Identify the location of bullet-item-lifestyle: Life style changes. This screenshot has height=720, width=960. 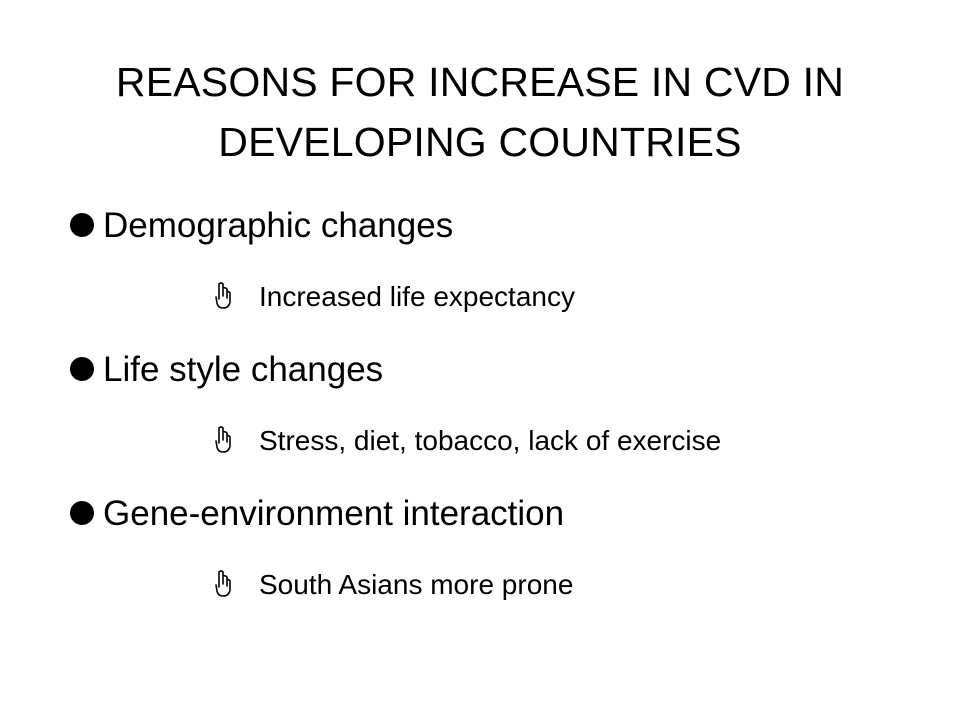
(226, 370).